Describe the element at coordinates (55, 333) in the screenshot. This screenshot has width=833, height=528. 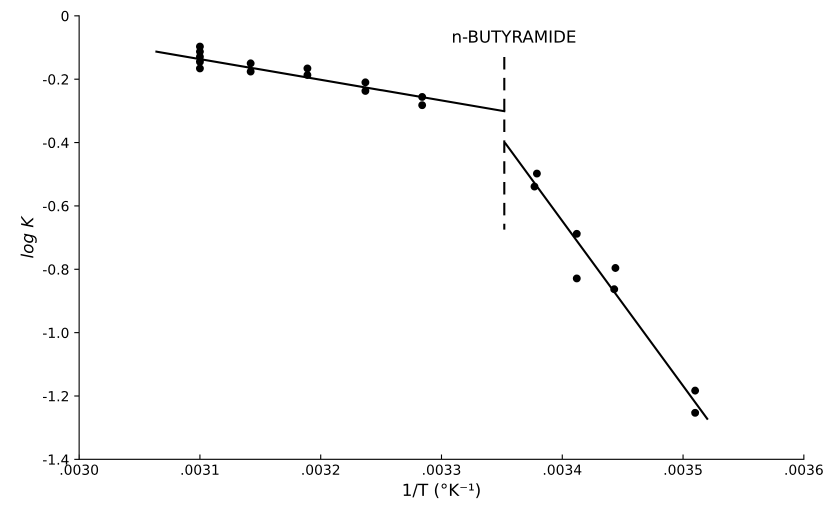
I see `y-tick-label: -1.0` at that location.